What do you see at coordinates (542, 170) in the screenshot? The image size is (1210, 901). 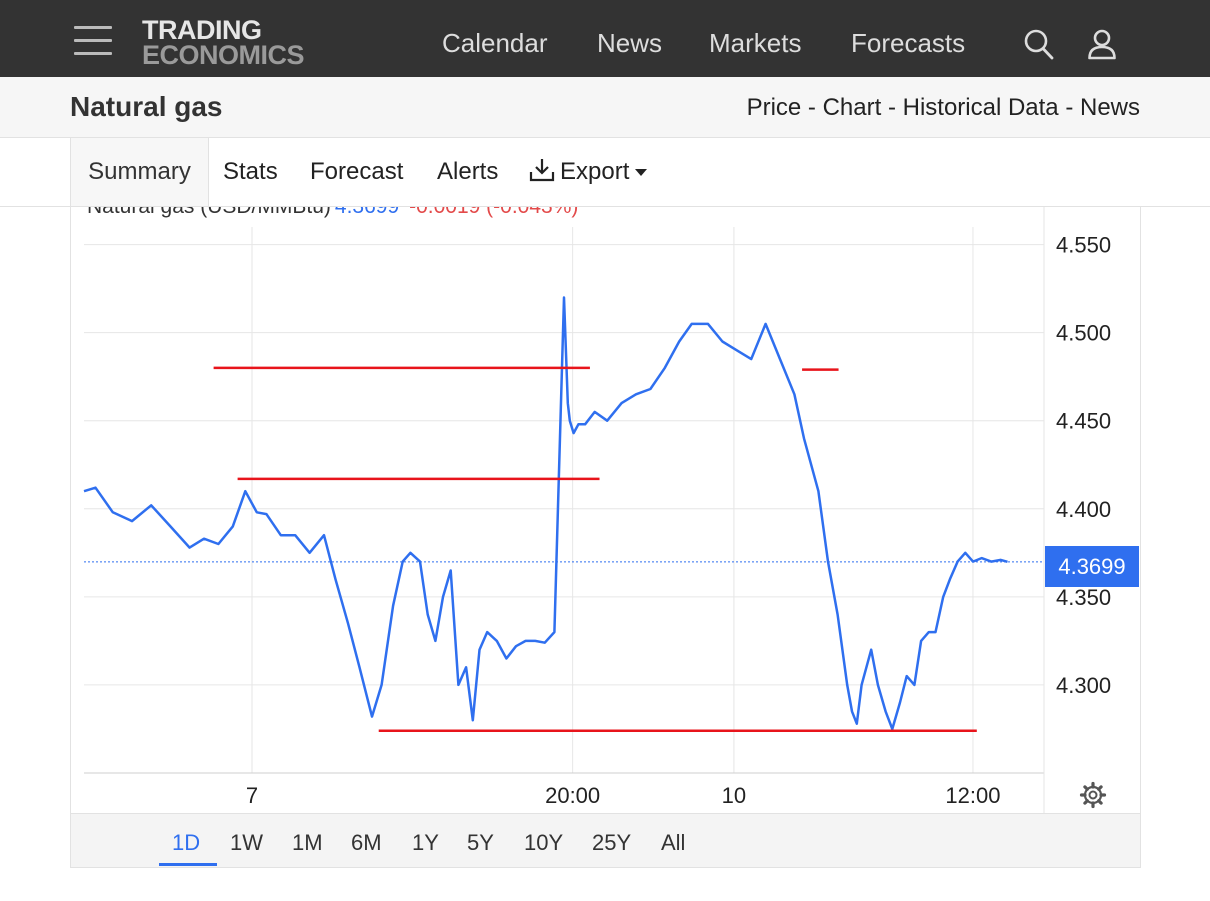 I see `download-icon` at bounding box center [542, 170].